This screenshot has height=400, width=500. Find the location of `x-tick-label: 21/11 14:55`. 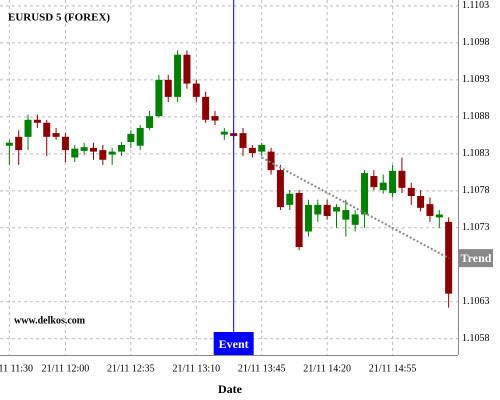

x-tick-label: 21/11 14:55 is located at coordinates (393, 368).